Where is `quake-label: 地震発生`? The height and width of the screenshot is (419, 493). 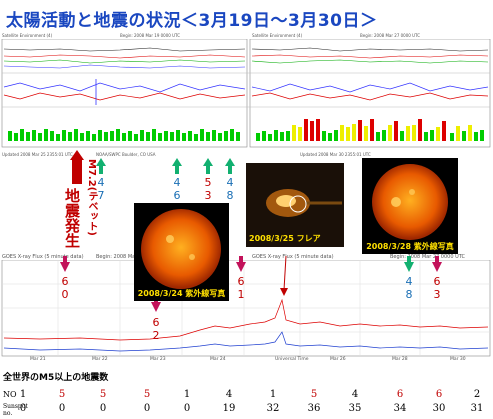 quake-label: 地震発生 is located at coordinates (72, 218).